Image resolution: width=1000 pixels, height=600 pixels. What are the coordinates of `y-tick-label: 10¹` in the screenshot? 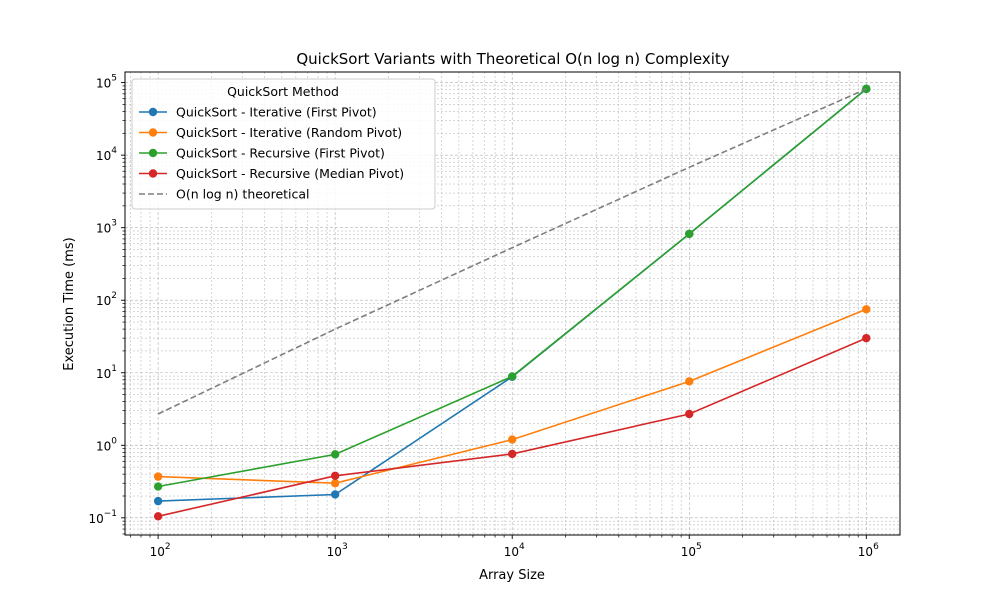 It's located at (106, 372).